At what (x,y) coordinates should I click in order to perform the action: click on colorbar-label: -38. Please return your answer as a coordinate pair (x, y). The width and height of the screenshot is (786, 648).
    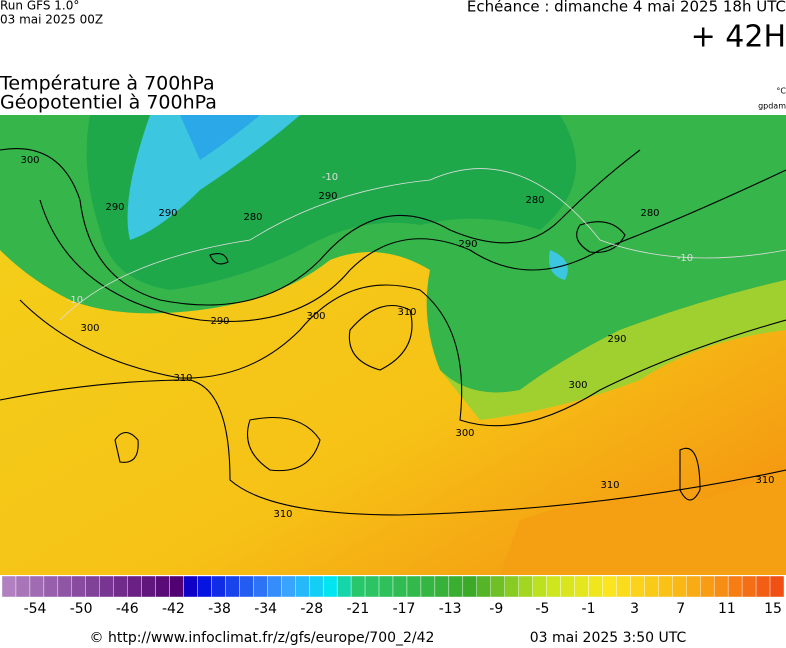
    Looking at the image, I should click on (219, 609).